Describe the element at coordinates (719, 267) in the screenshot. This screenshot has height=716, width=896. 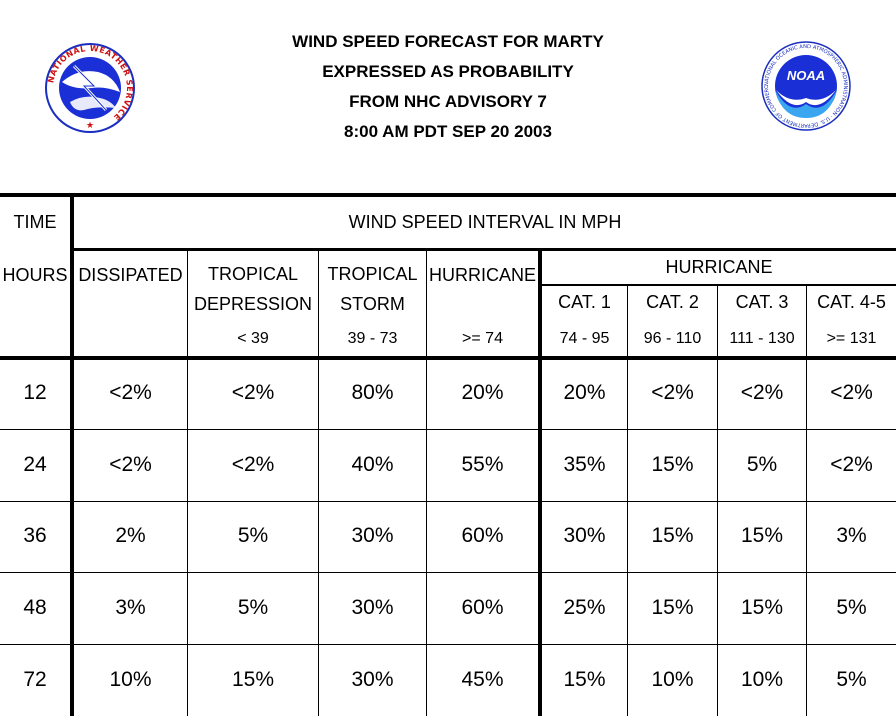
I see `hurricane-group-header: HURRICANE` at that location.